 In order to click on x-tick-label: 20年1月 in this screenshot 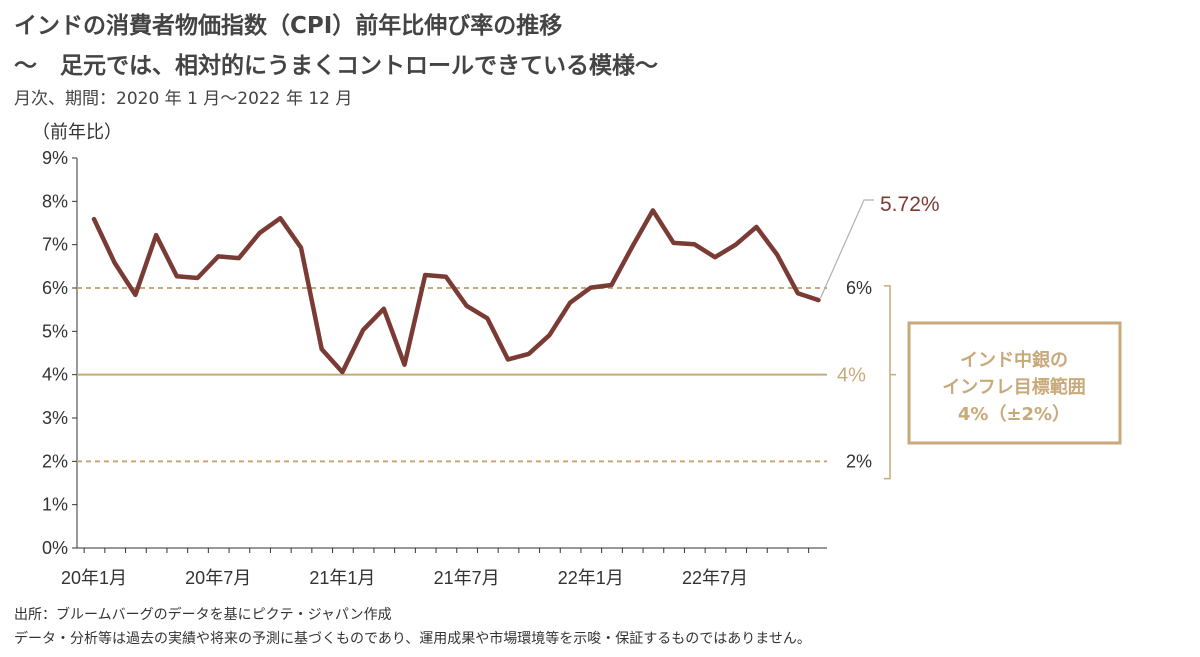, I will do `click(94, 578)`.